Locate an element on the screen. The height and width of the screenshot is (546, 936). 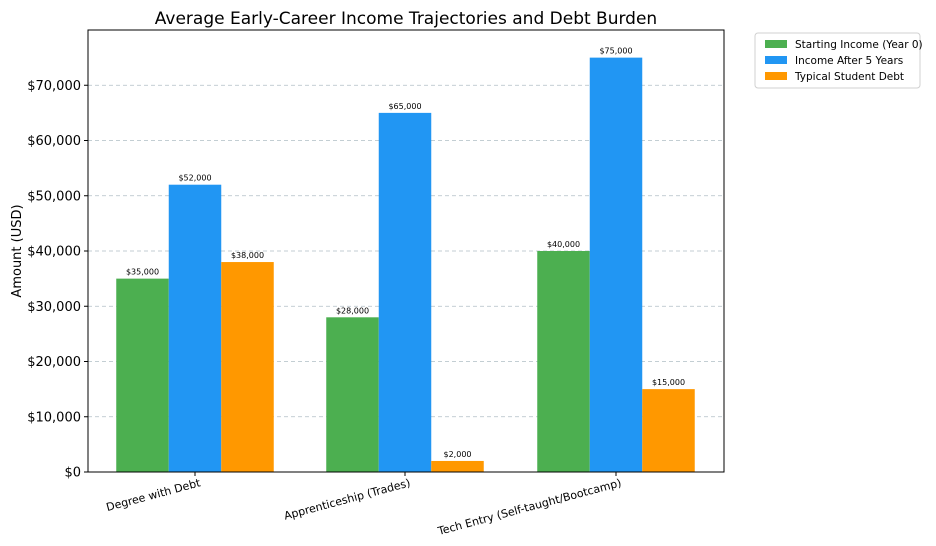
bar-value-label: $52,000 is located at coordinates (194, 178).